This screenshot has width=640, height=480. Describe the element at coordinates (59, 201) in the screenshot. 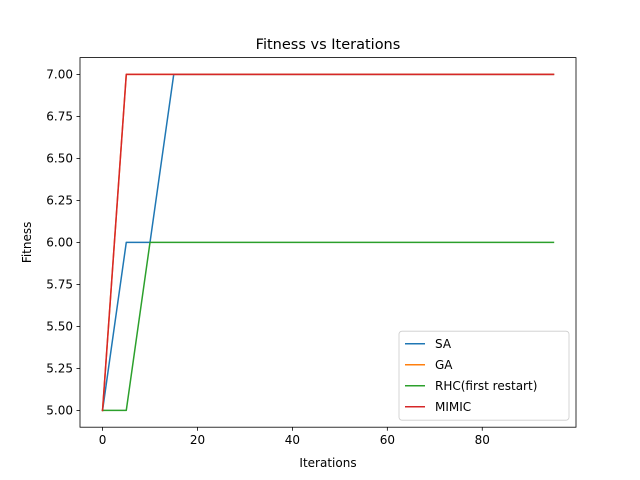

I see `y-tick-label: 6.25` at that location.